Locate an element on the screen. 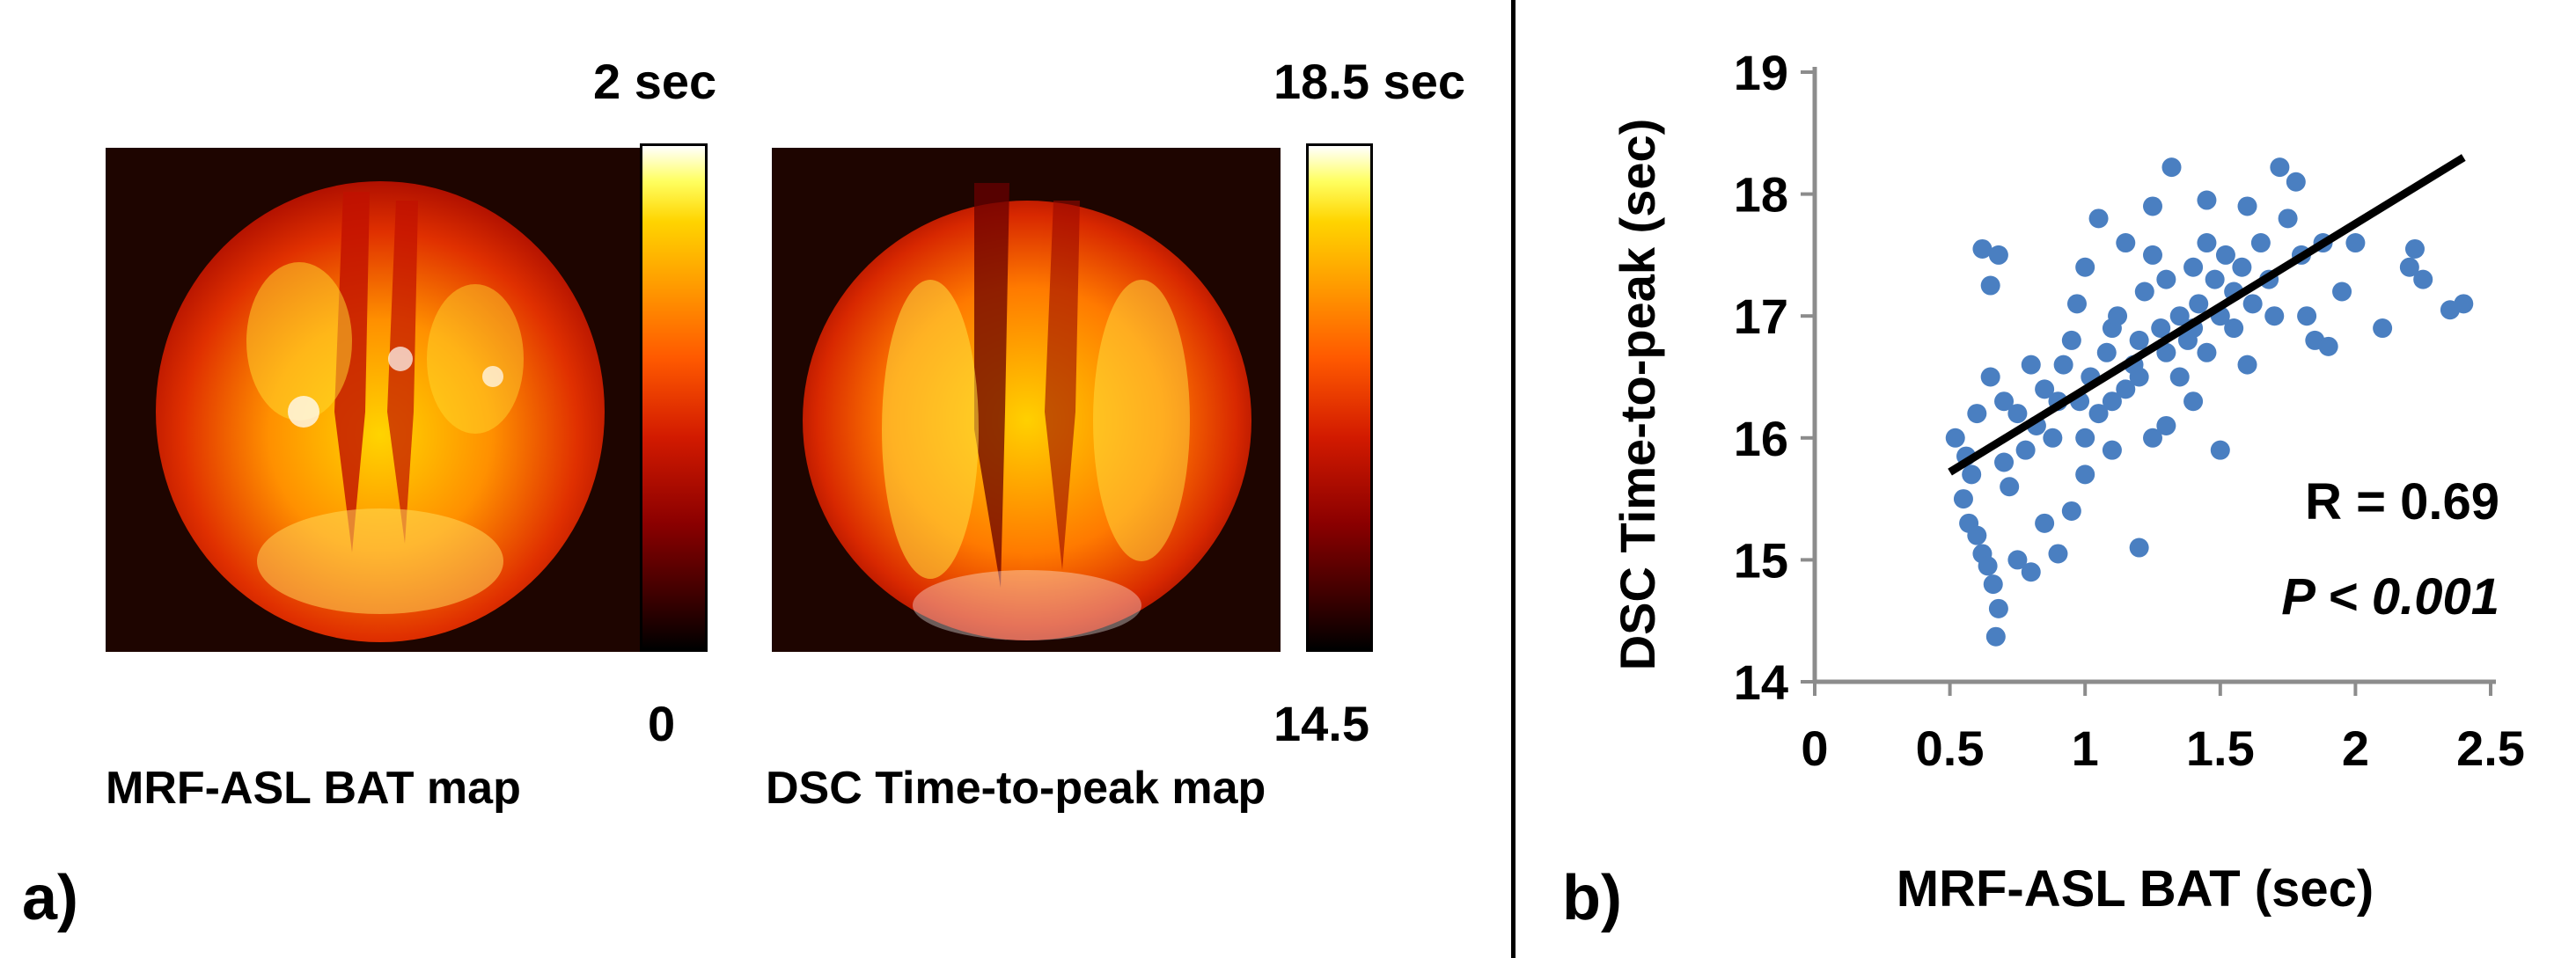 This screenshot has height=958, width=2576. x-tick-label: 2.5 is located at coordinates (2490, 748).